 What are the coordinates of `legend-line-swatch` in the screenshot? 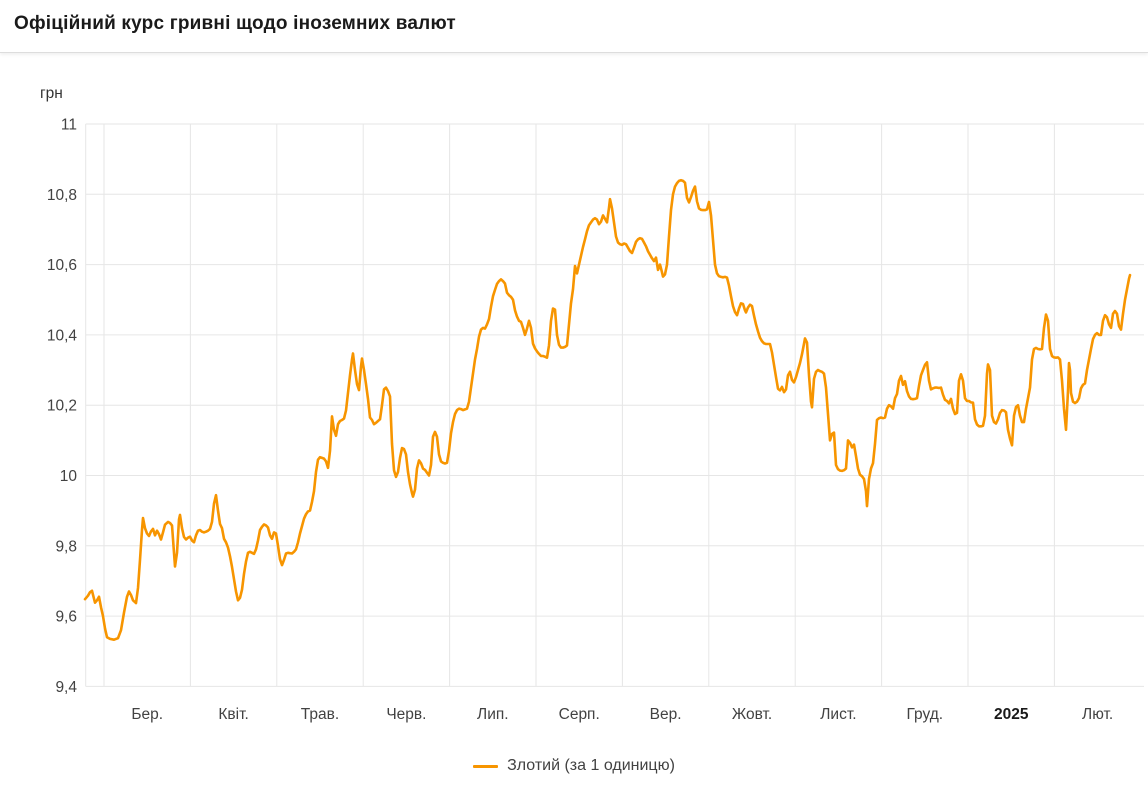 It's located at (486, 766).